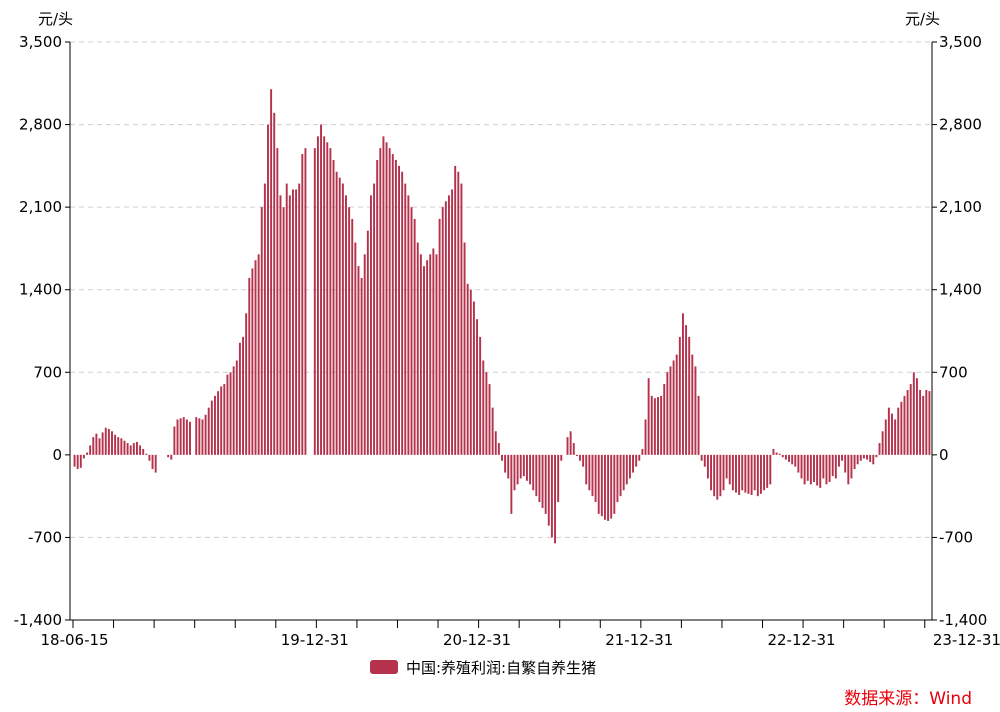 This screenshot has width=1000, height=712. I want to click on right-tick-label: 2,100, so click(960, 207).